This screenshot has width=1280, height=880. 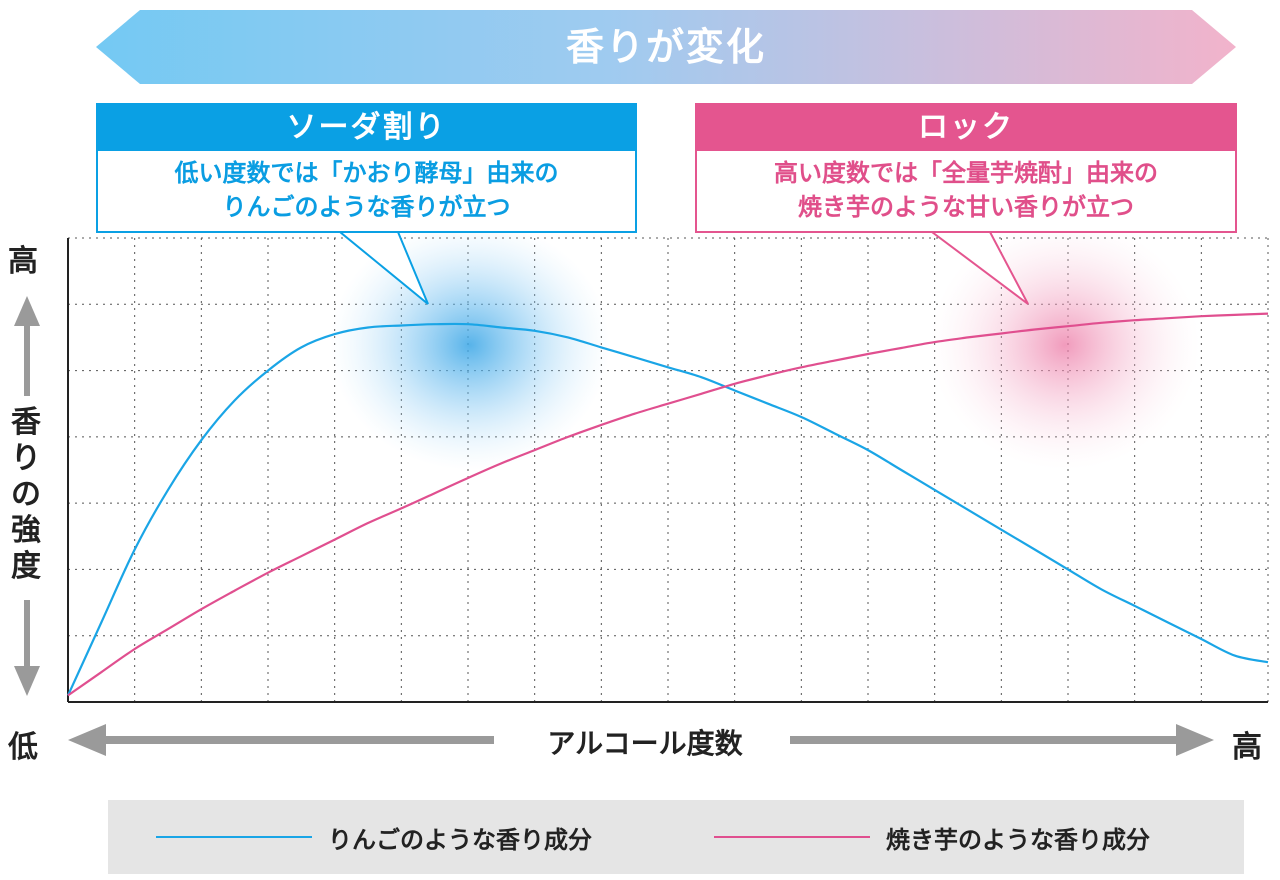 I want to click on x-axis-left-arrow, so click(x=281, y=740).